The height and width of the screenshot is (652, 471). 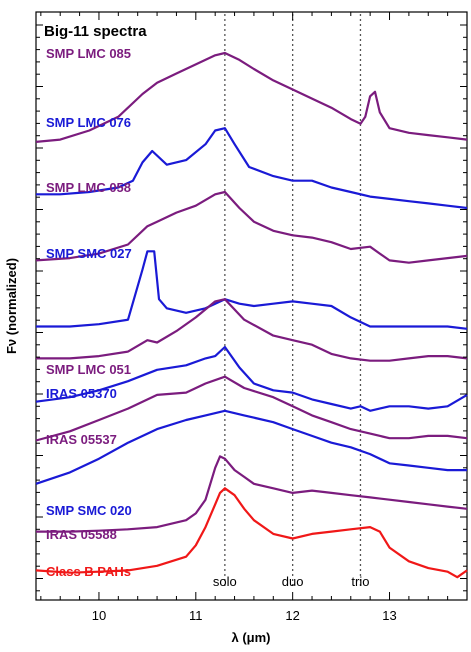 I want to click on series-label-4: SMP LMC 051, so click(x=88, y=369).